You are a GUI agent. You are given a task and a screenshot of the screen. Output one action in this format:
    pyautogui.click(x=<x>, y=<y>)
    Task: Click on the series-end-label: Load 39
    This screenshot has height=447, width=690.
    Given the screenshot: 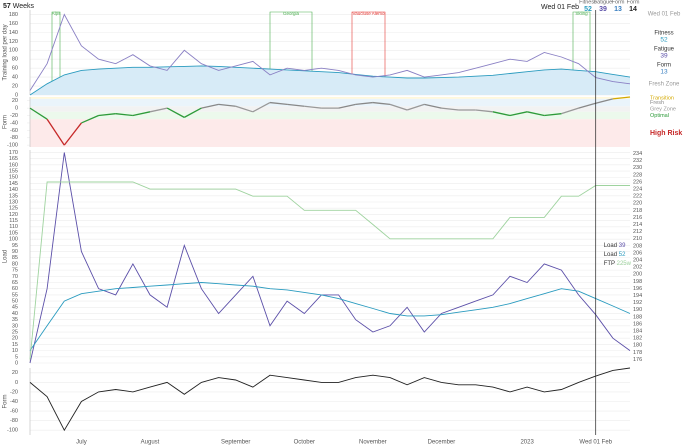 What is the action you would take?
    pyautogui.click(x=615, y=246)
    